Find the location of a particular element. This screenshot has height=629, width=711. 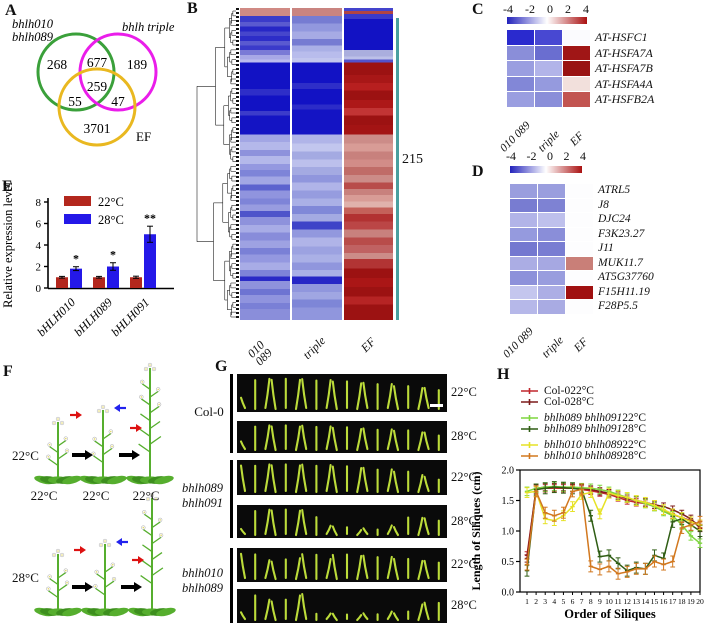

h-x-tick-label: 7 is located at coordinates (582, 601).